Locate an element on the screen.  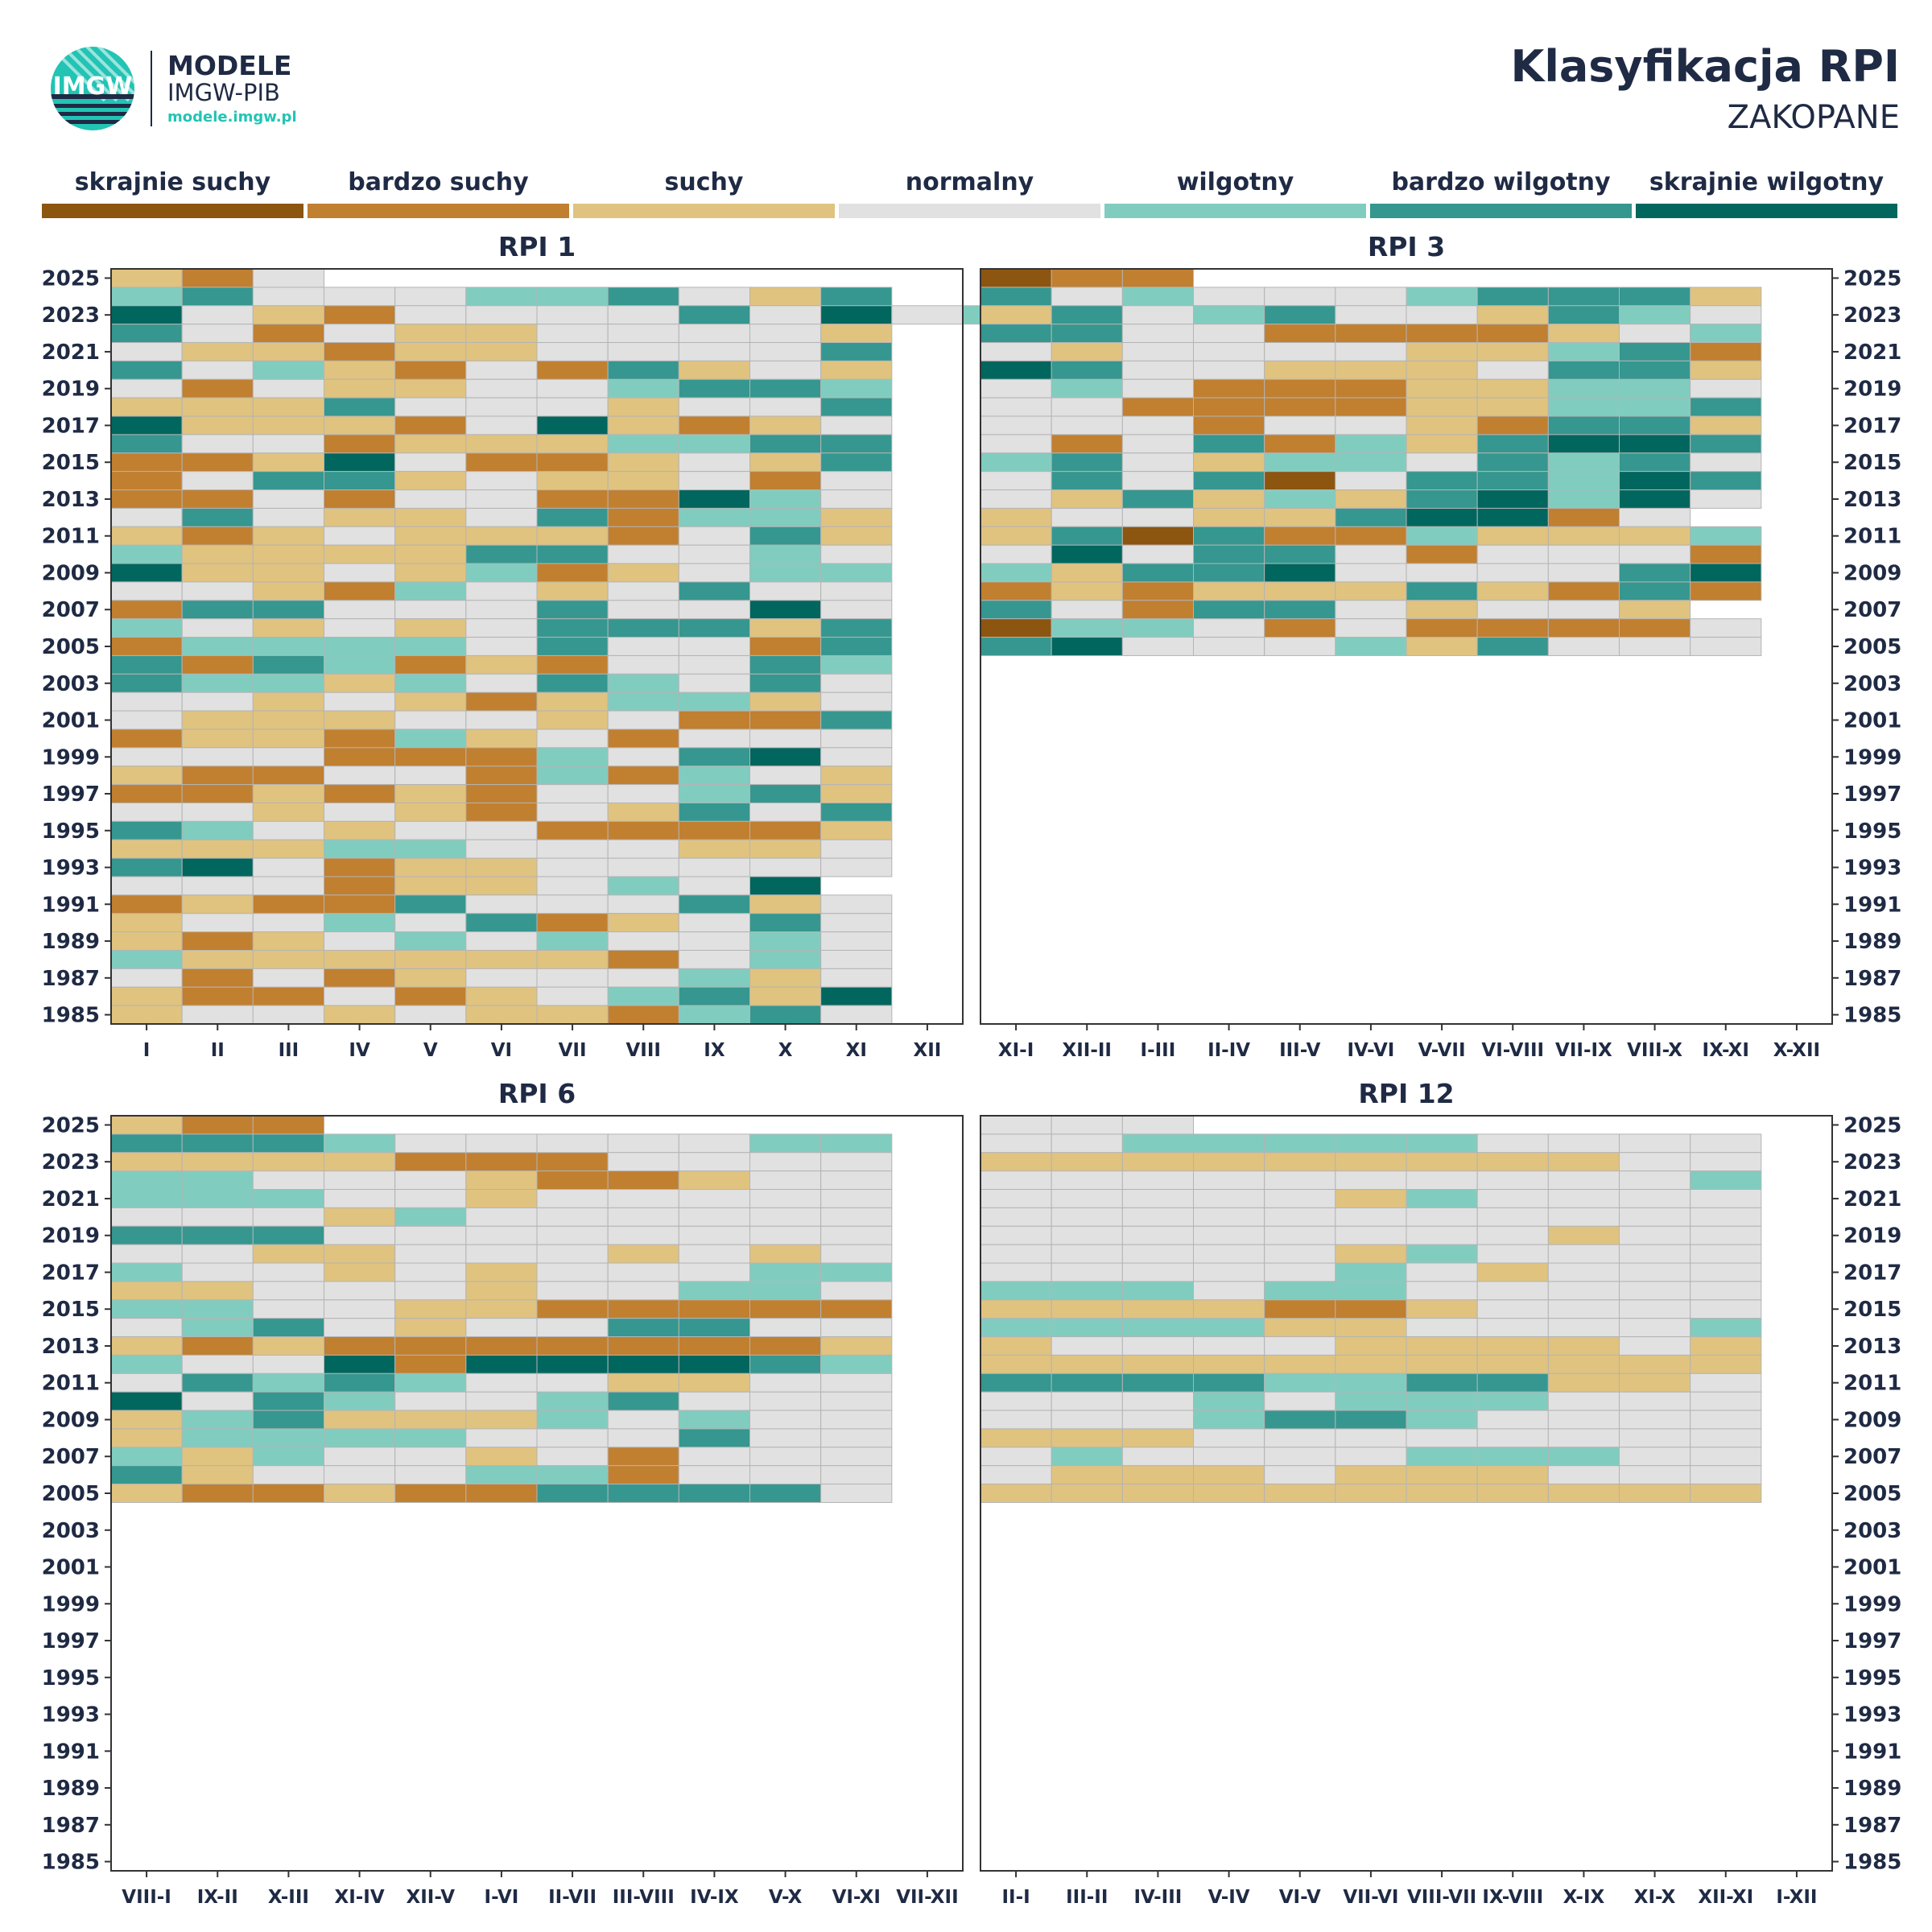
x-tick-label: II-IV is located at coordinates (1229, 1050).